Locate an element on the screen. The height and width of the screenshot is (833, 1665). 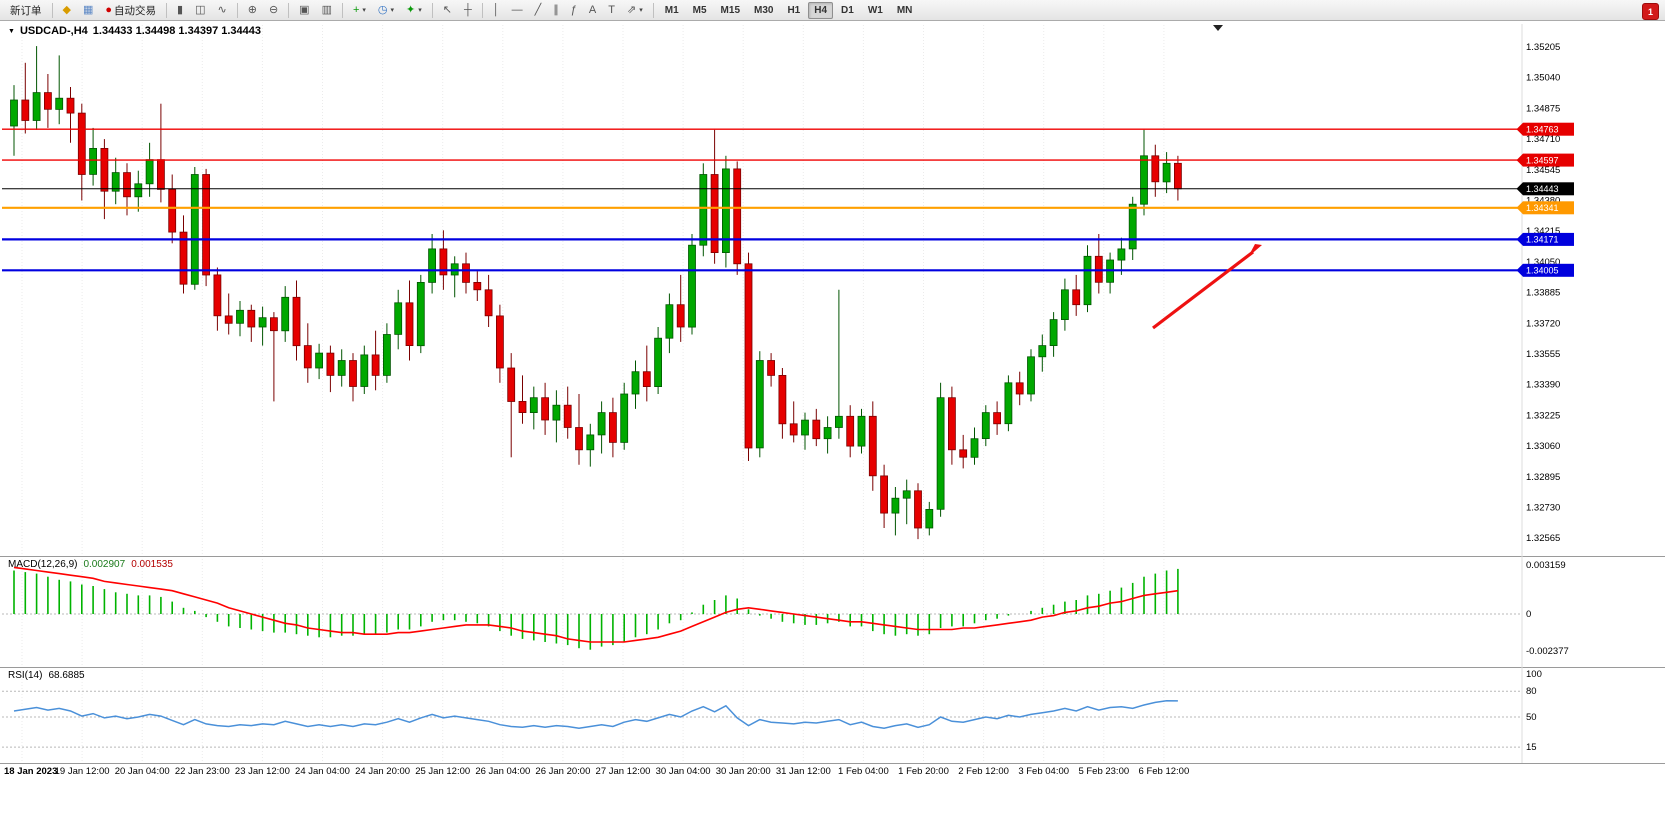
tf-w1-button: W1 is located at coordinates (875, 10).